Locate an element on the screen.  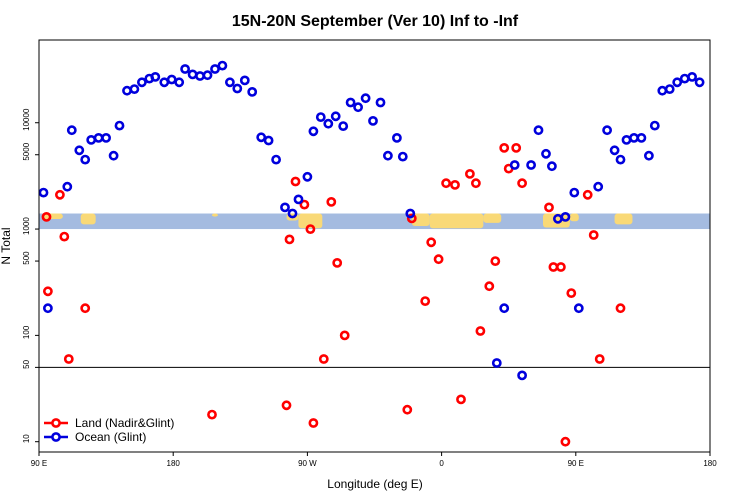
y-tick-label-6: 10000 is located at coordinates (26, 119).